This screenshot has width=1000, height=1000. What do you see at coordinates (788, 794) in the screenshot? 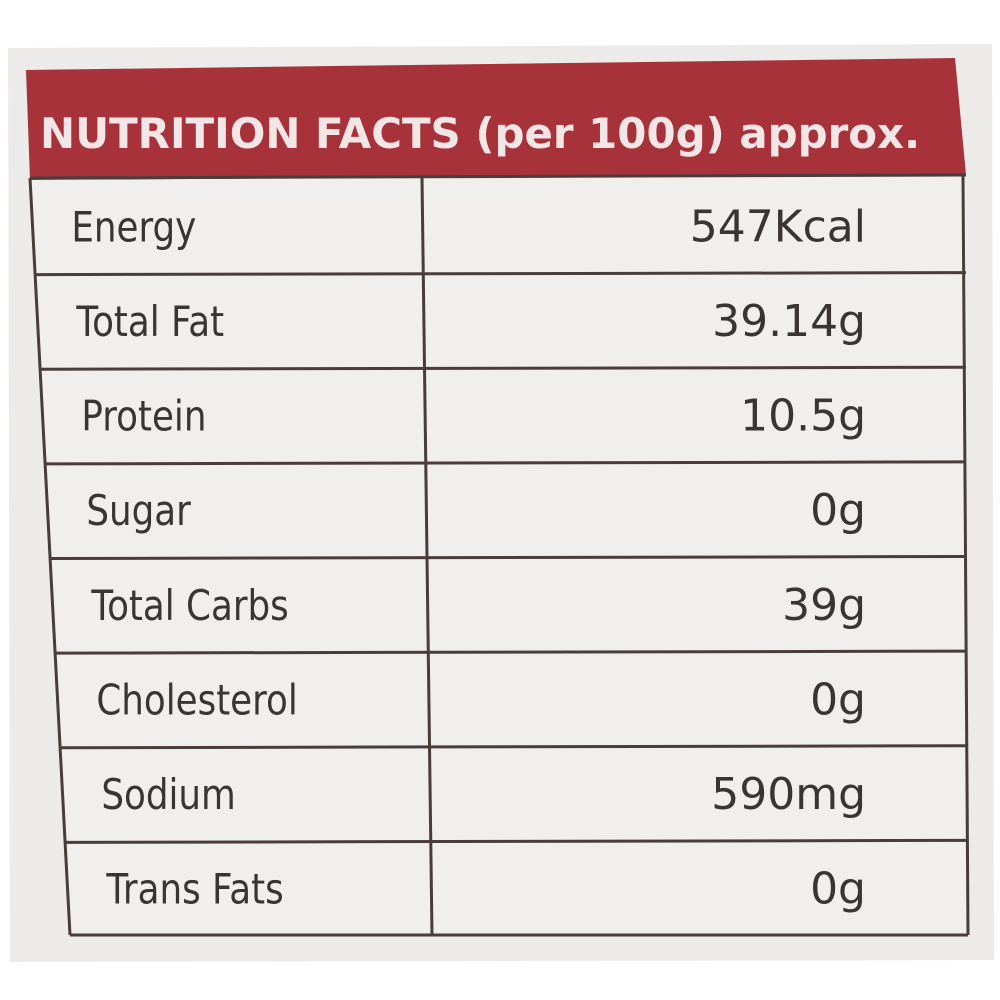
I see `nutrient-amount: 590mg` at bounding box center [788, 794].